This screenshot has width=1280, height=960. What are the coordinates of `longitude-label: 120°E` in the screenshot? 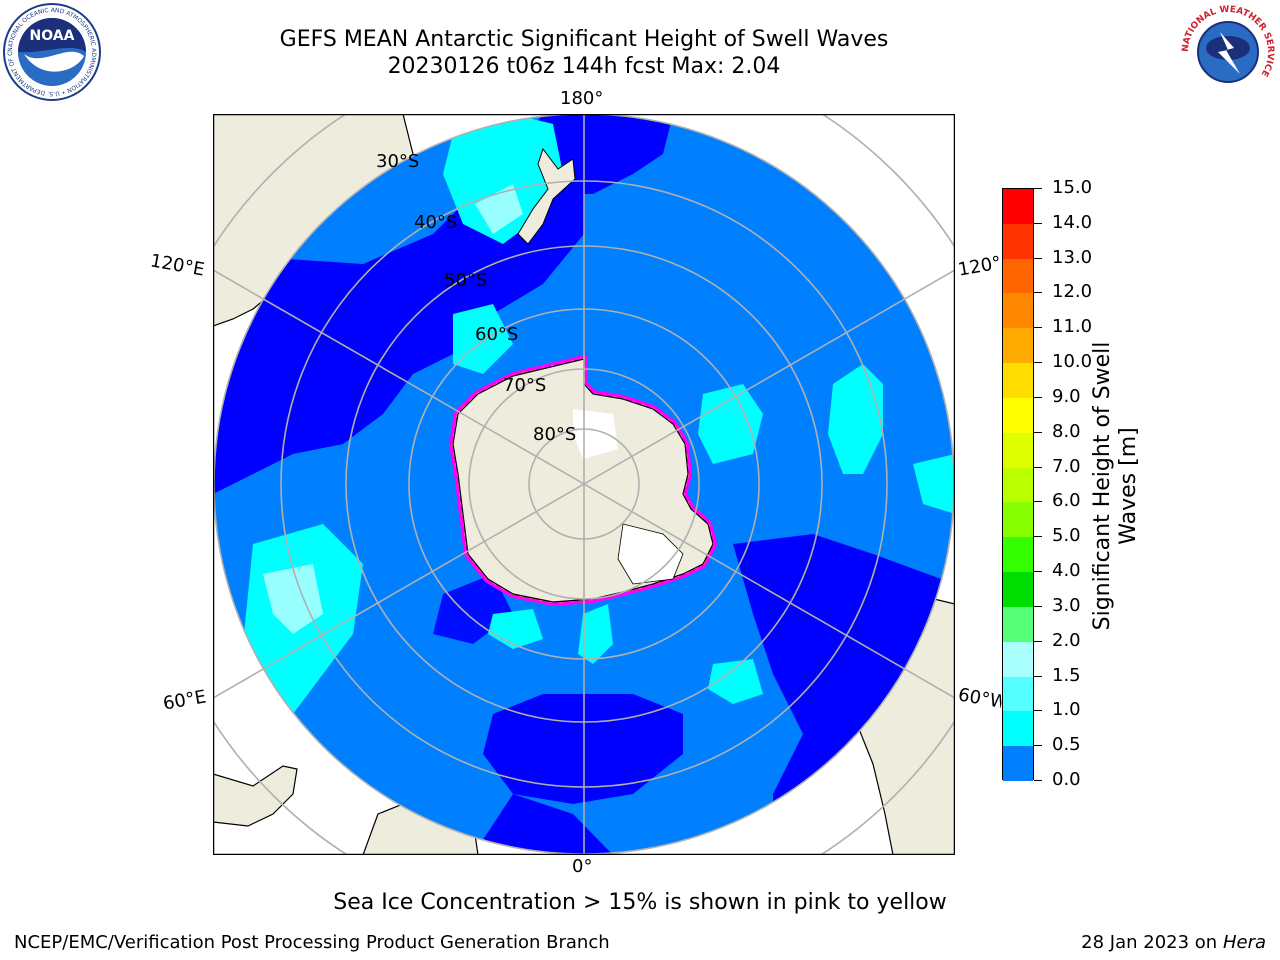 It's located at (177, 265).